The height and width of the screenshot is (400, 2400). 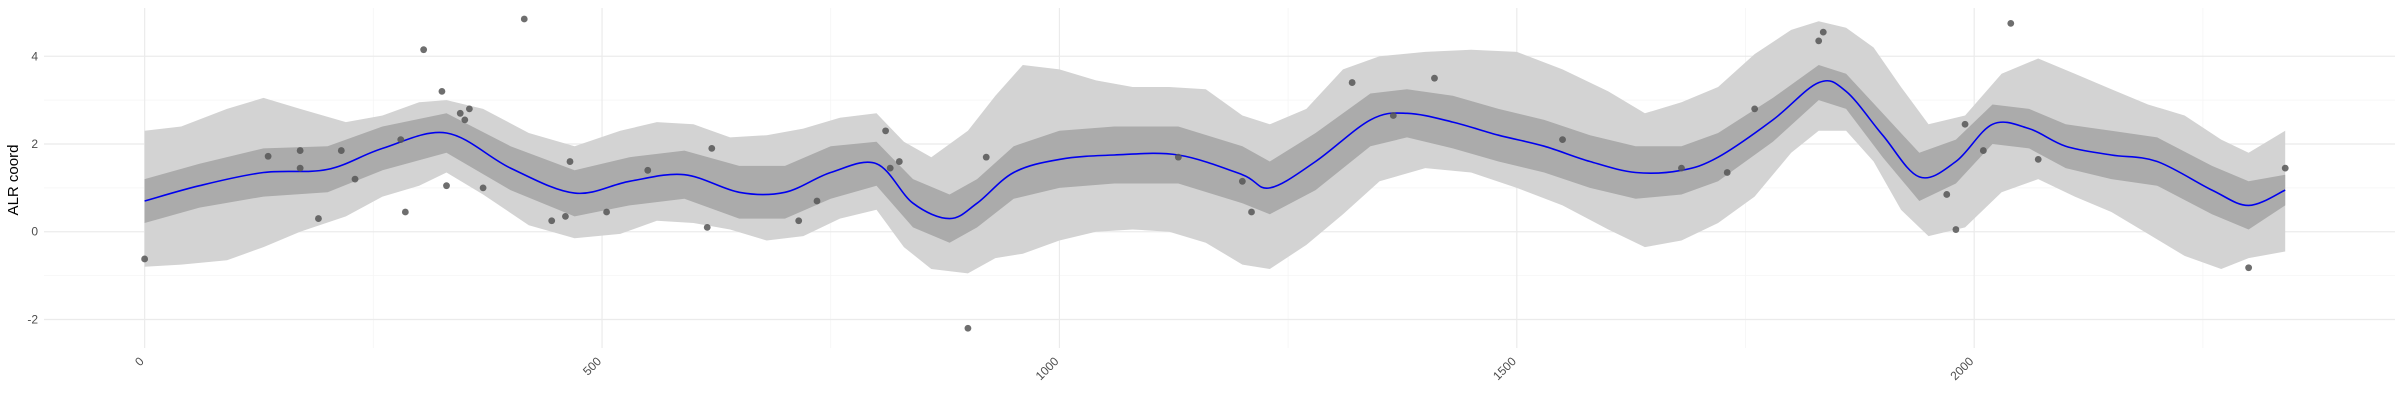 What do you see at coordinates (34, 56) in the screenshot?
I see `y-tick-label: 4` at bounding box center [34, 56].